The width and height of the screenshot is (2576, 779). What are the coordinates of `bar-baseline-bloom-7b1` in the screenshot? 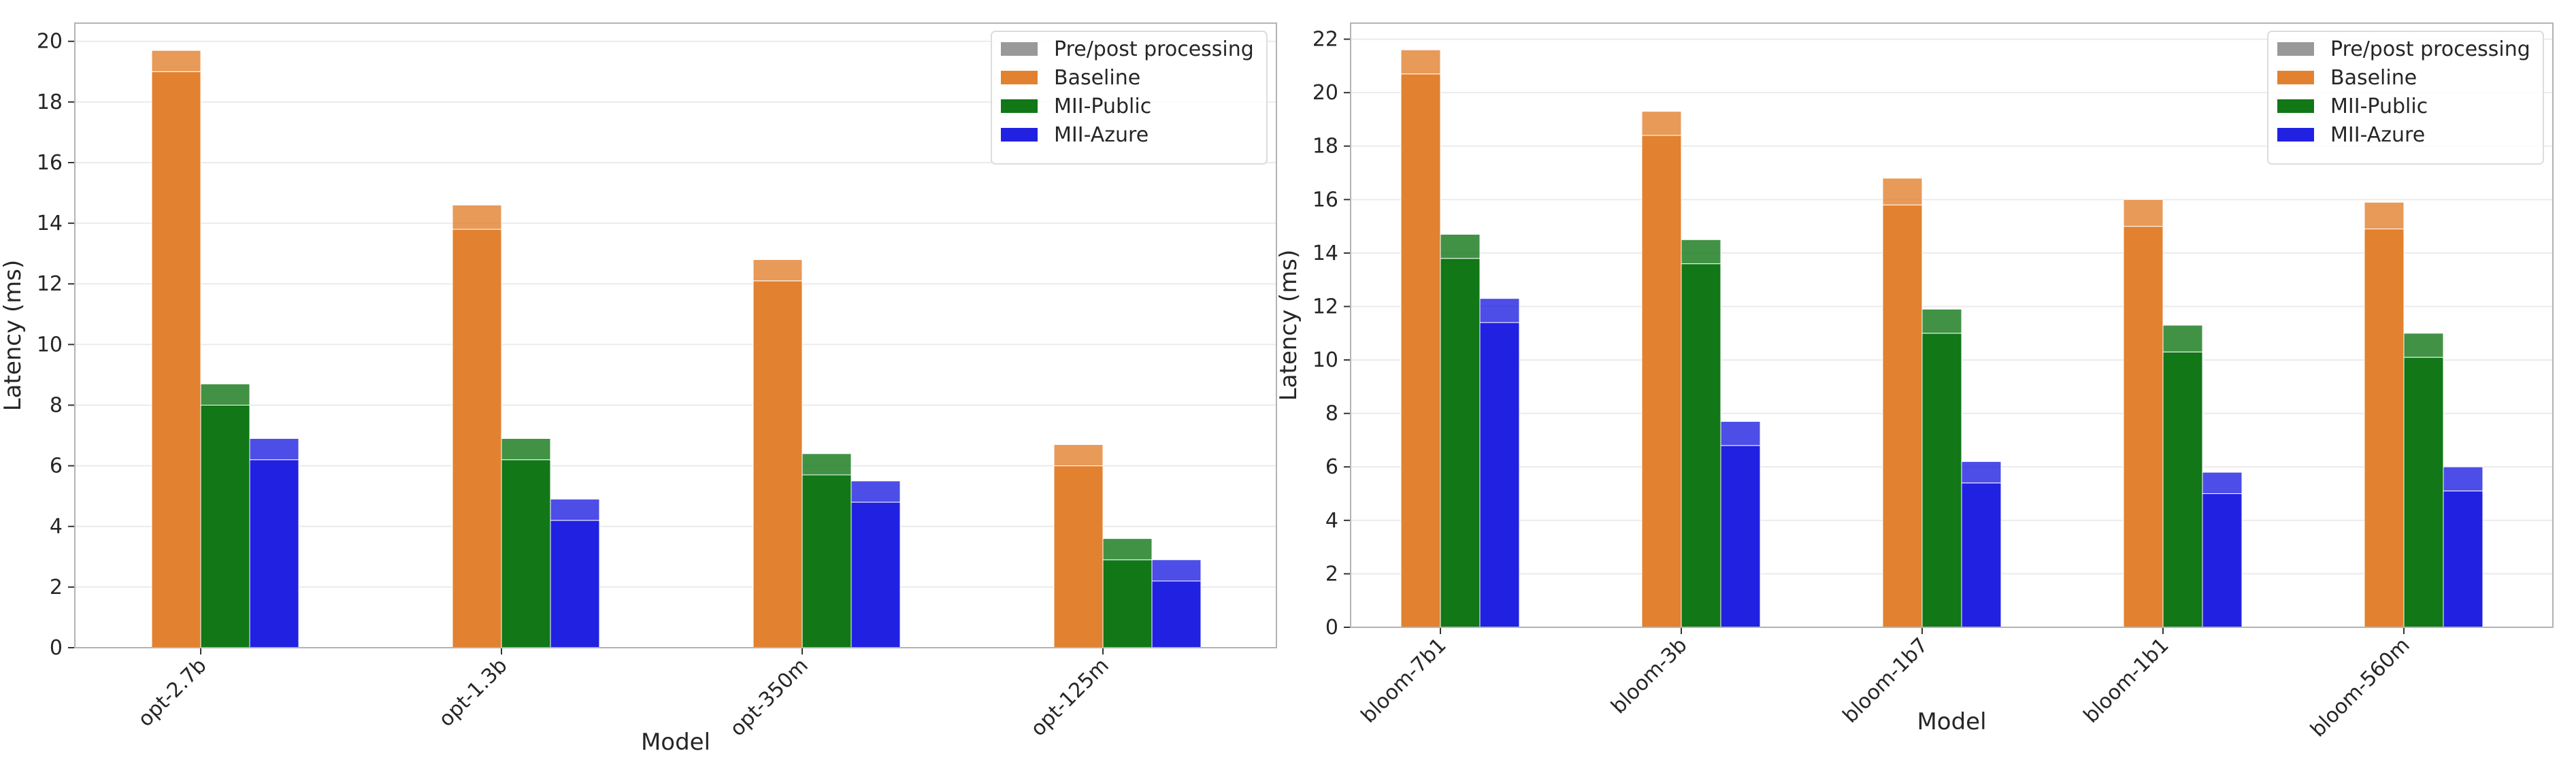 It's located at (1421, 350).